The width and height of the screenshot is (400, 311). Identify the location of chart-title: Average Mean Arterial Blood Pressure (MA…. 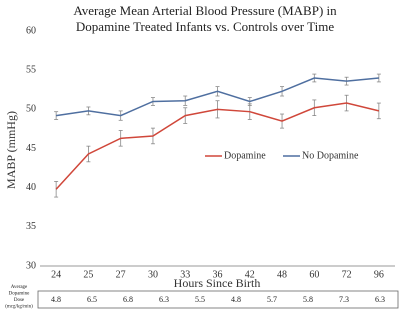
(205, 10).